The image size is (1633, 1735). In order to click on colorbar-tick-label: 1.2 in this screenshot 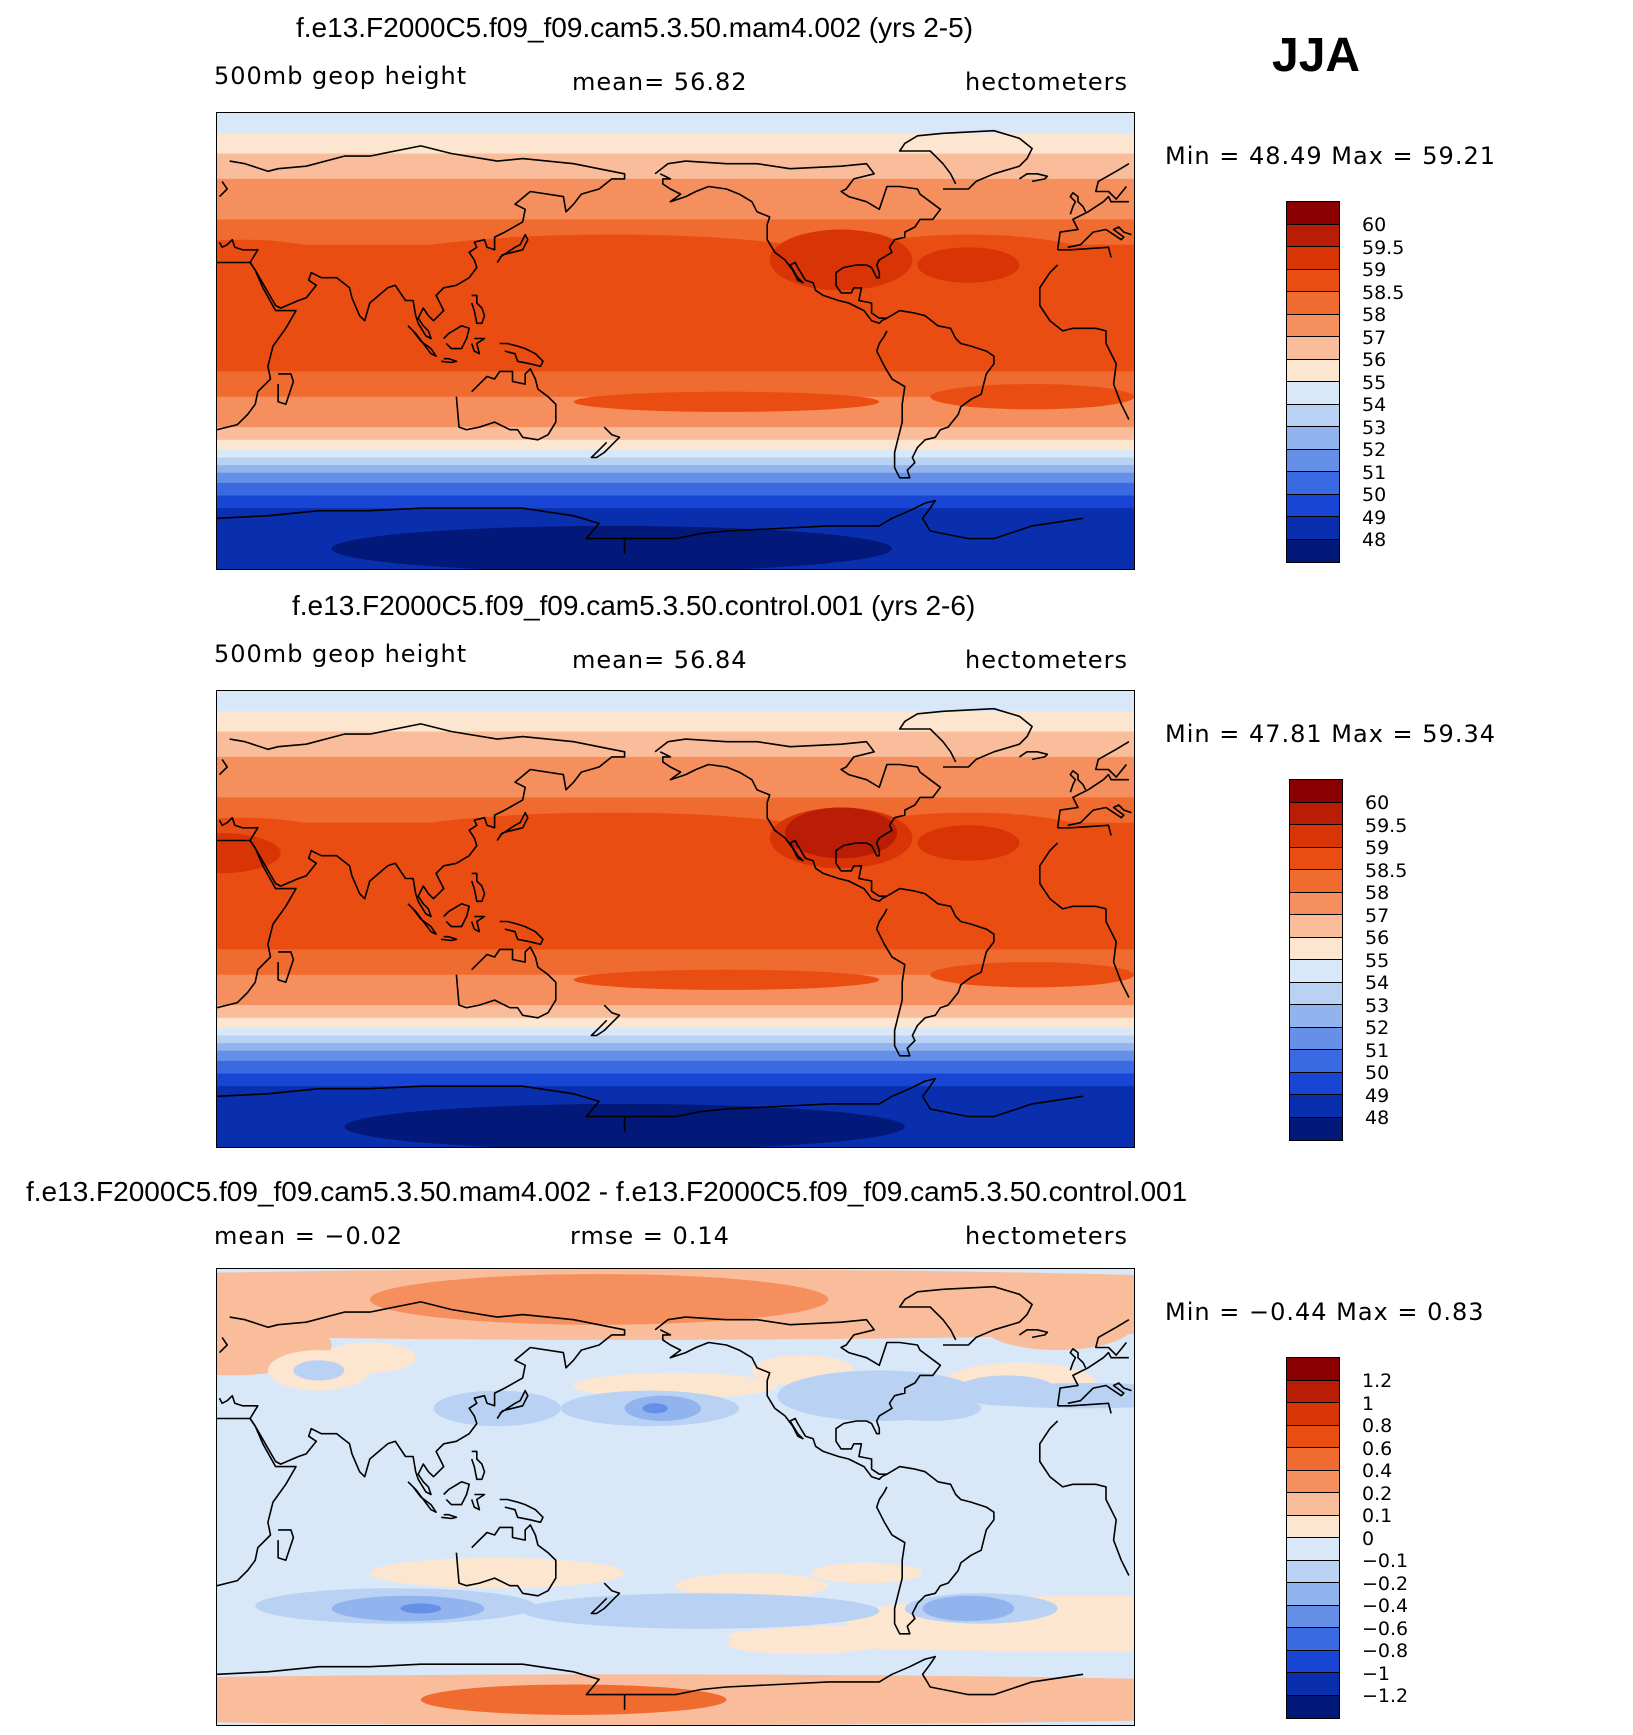, I will do `click(1377, 1381)`.